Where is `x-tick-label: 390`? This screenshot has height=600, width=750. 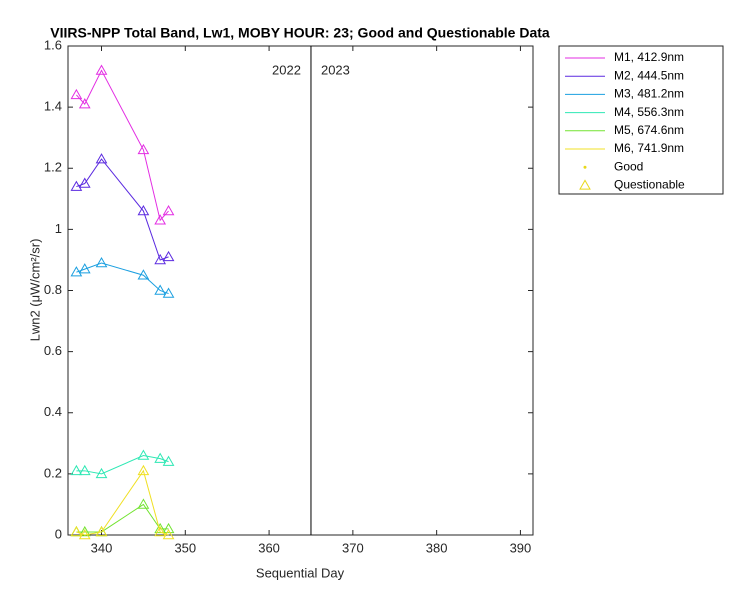 x-tick-label: 390 is located at coordinates (521, 547).